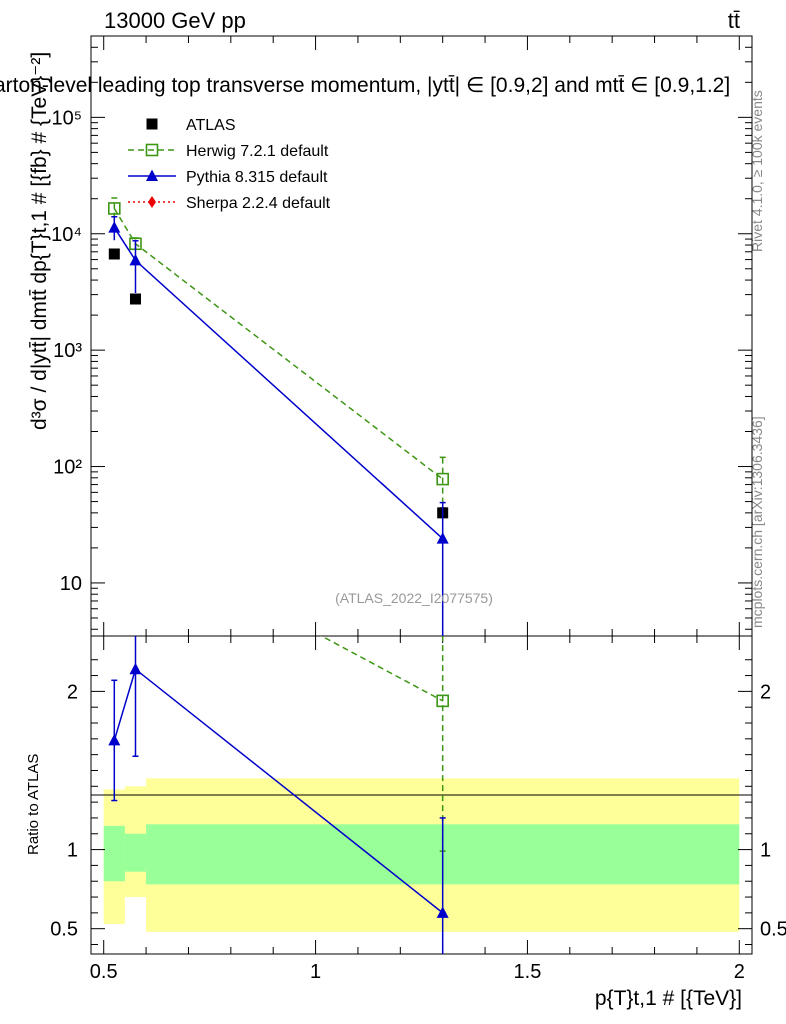 The width and height of the screenshot is (786, 1024). Describe the element at coordinates (104, 972) in the screenshot. I see `x-tick-label: 0.5` at that location.